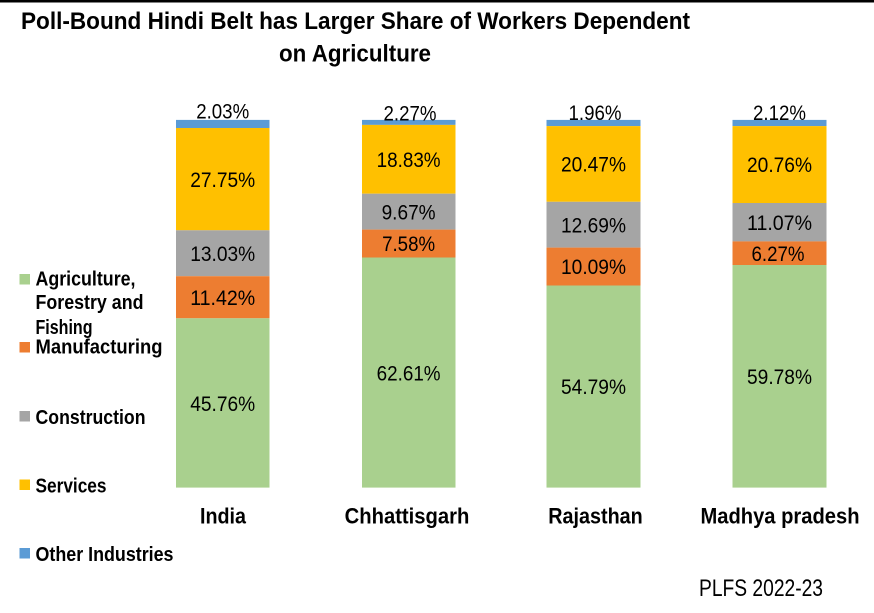 This screenshot has height=613, width=874. What do you see at coordinates (90, 303) in the screenshot?
I see `svg-text: Forestry and` at bounding box center [90, 303].